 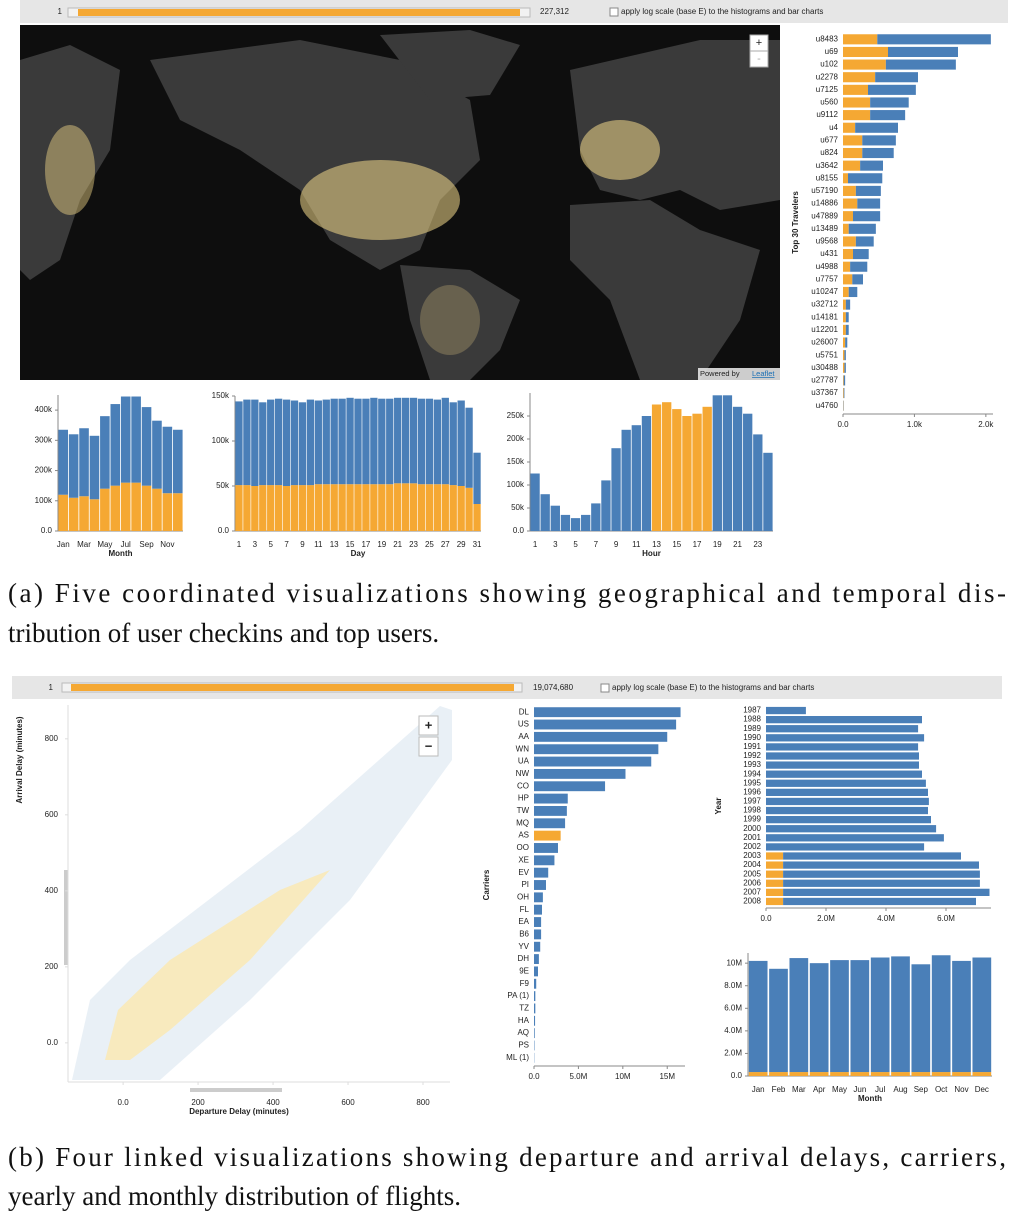 I want to click on scrollbar, so click(x=236, y=1090).